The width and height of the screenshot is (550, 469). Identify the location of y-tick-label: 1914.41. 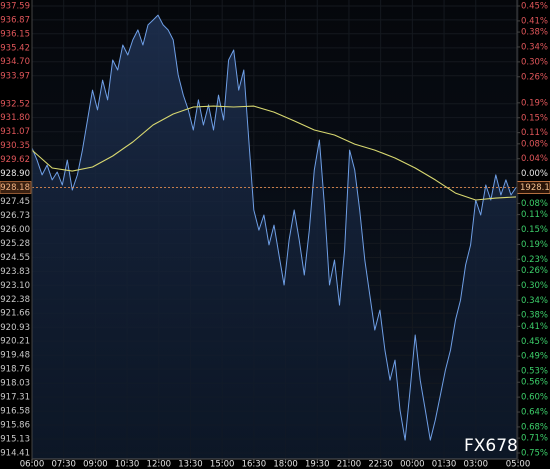
(15, 454).